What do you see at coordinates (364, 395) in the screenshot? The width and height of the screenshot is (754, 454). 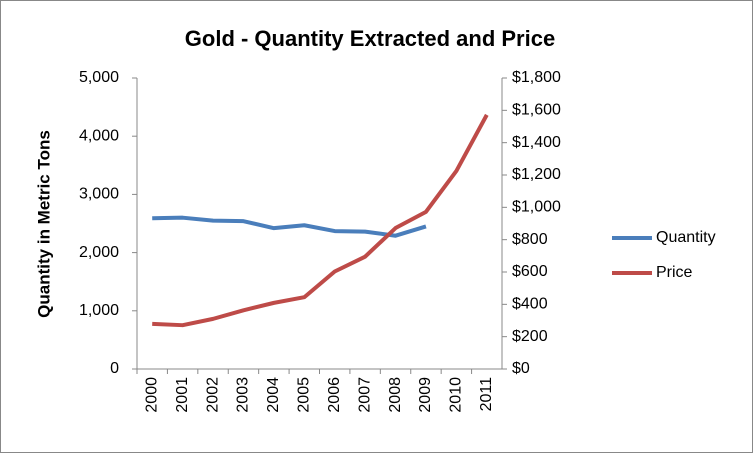 I see `x-tick-label: 2007` at bounding box center [364, 395].